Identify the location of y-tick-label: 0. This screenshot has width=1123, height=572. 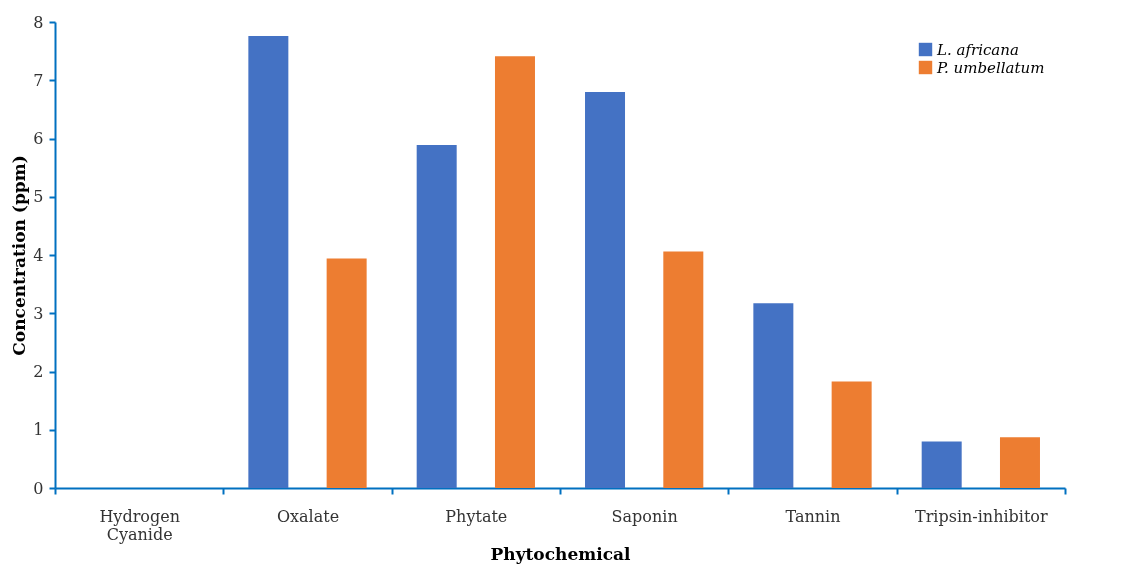
(38, 488).